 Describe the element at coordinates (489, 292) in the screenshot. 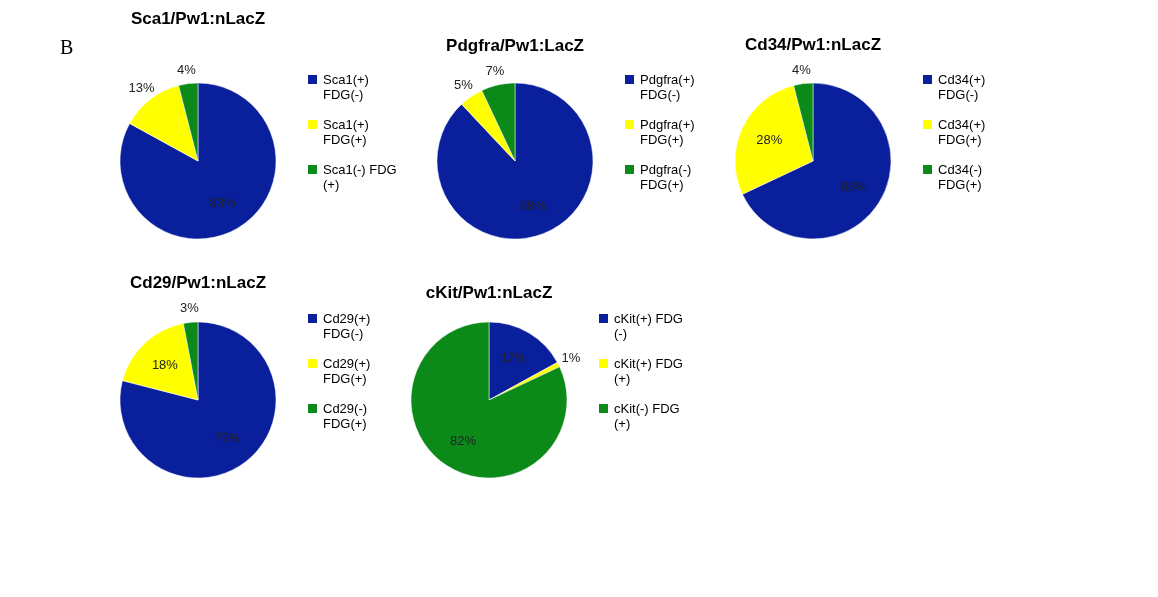

I see `chart-title: cKit/Pw1:nLacZ` at that location.